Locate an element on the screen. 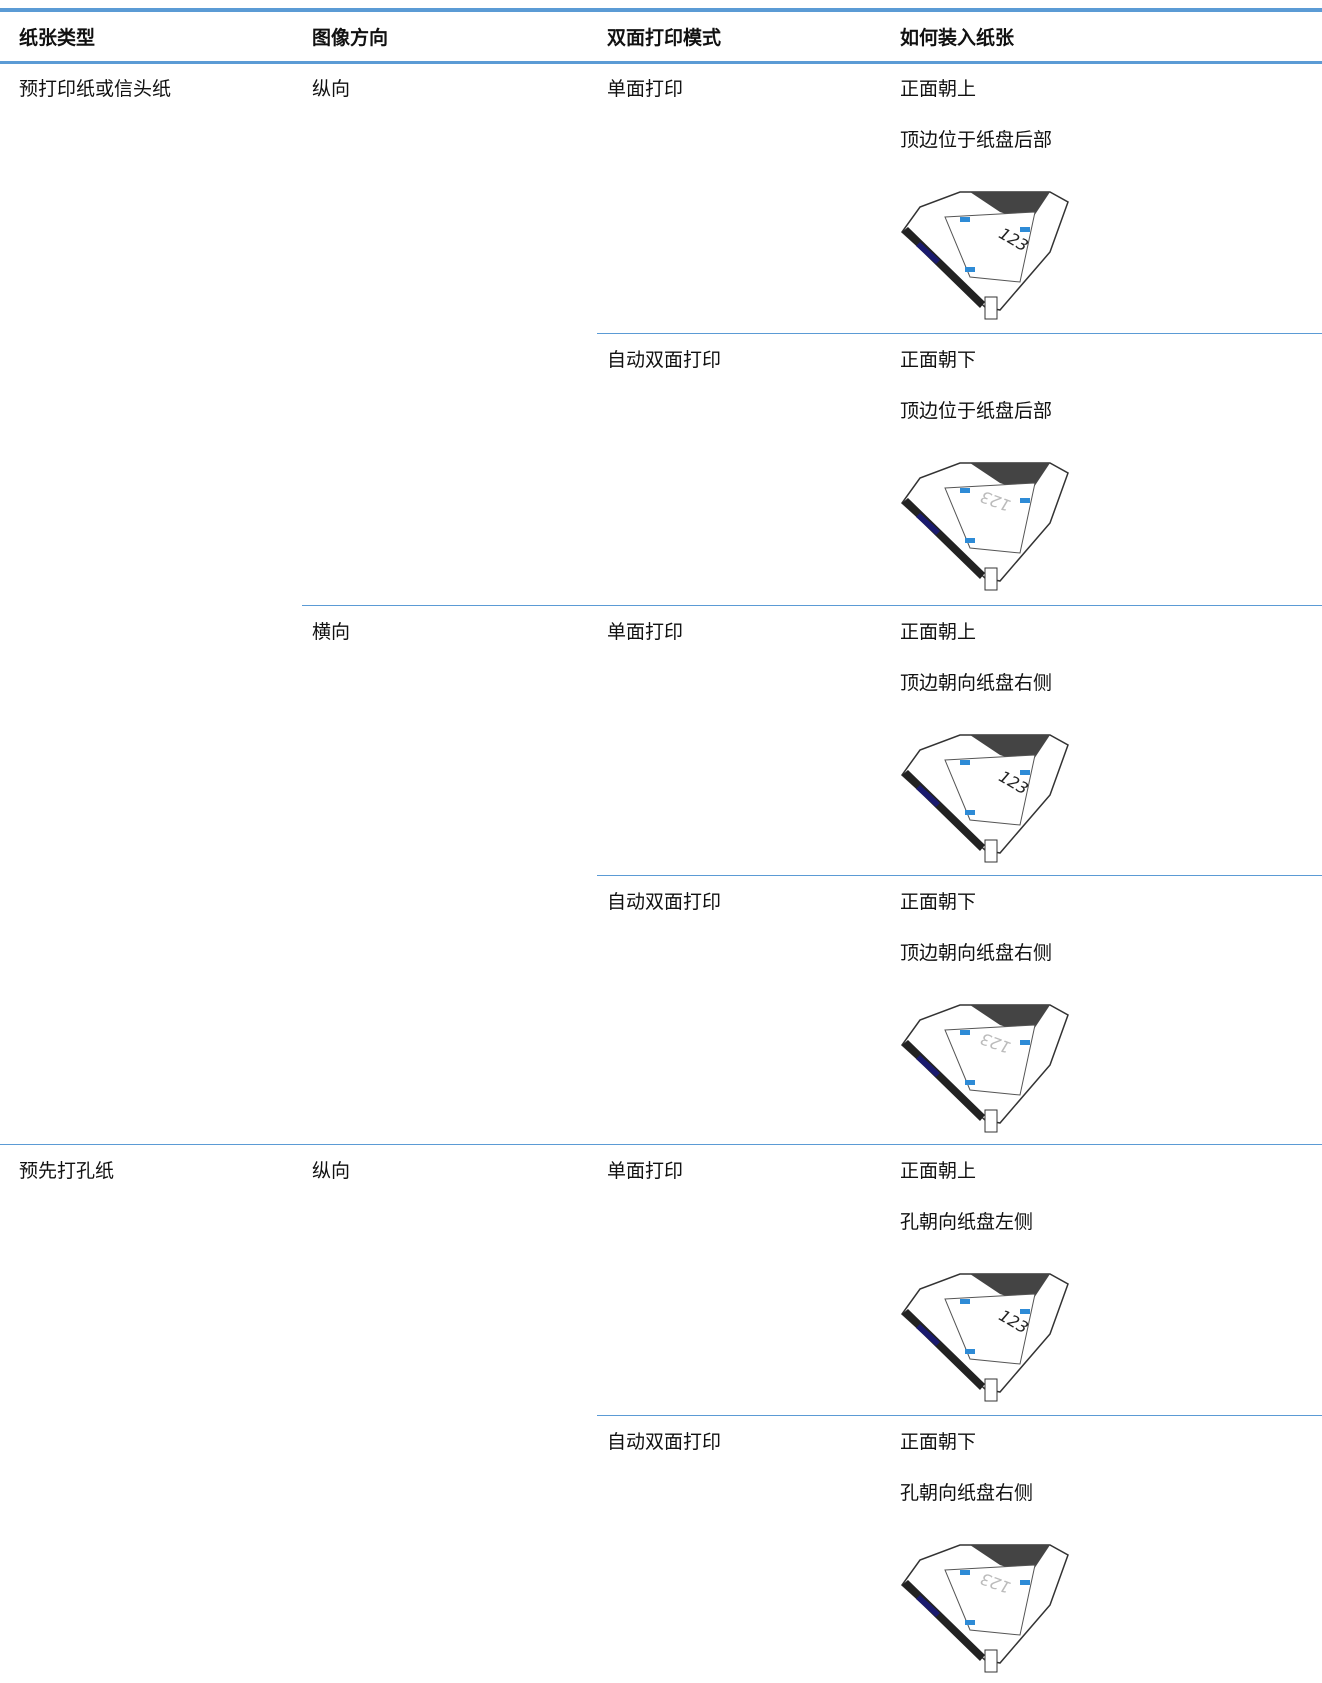 The height and width of the screenshot is (1683, 1322). header-rule is located at coordinates (661, 62).